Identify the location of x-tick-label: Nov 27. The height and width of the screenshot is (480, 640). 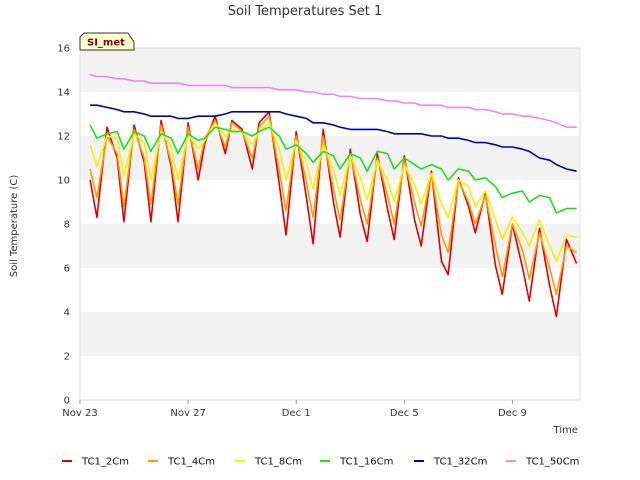
(187, 413).